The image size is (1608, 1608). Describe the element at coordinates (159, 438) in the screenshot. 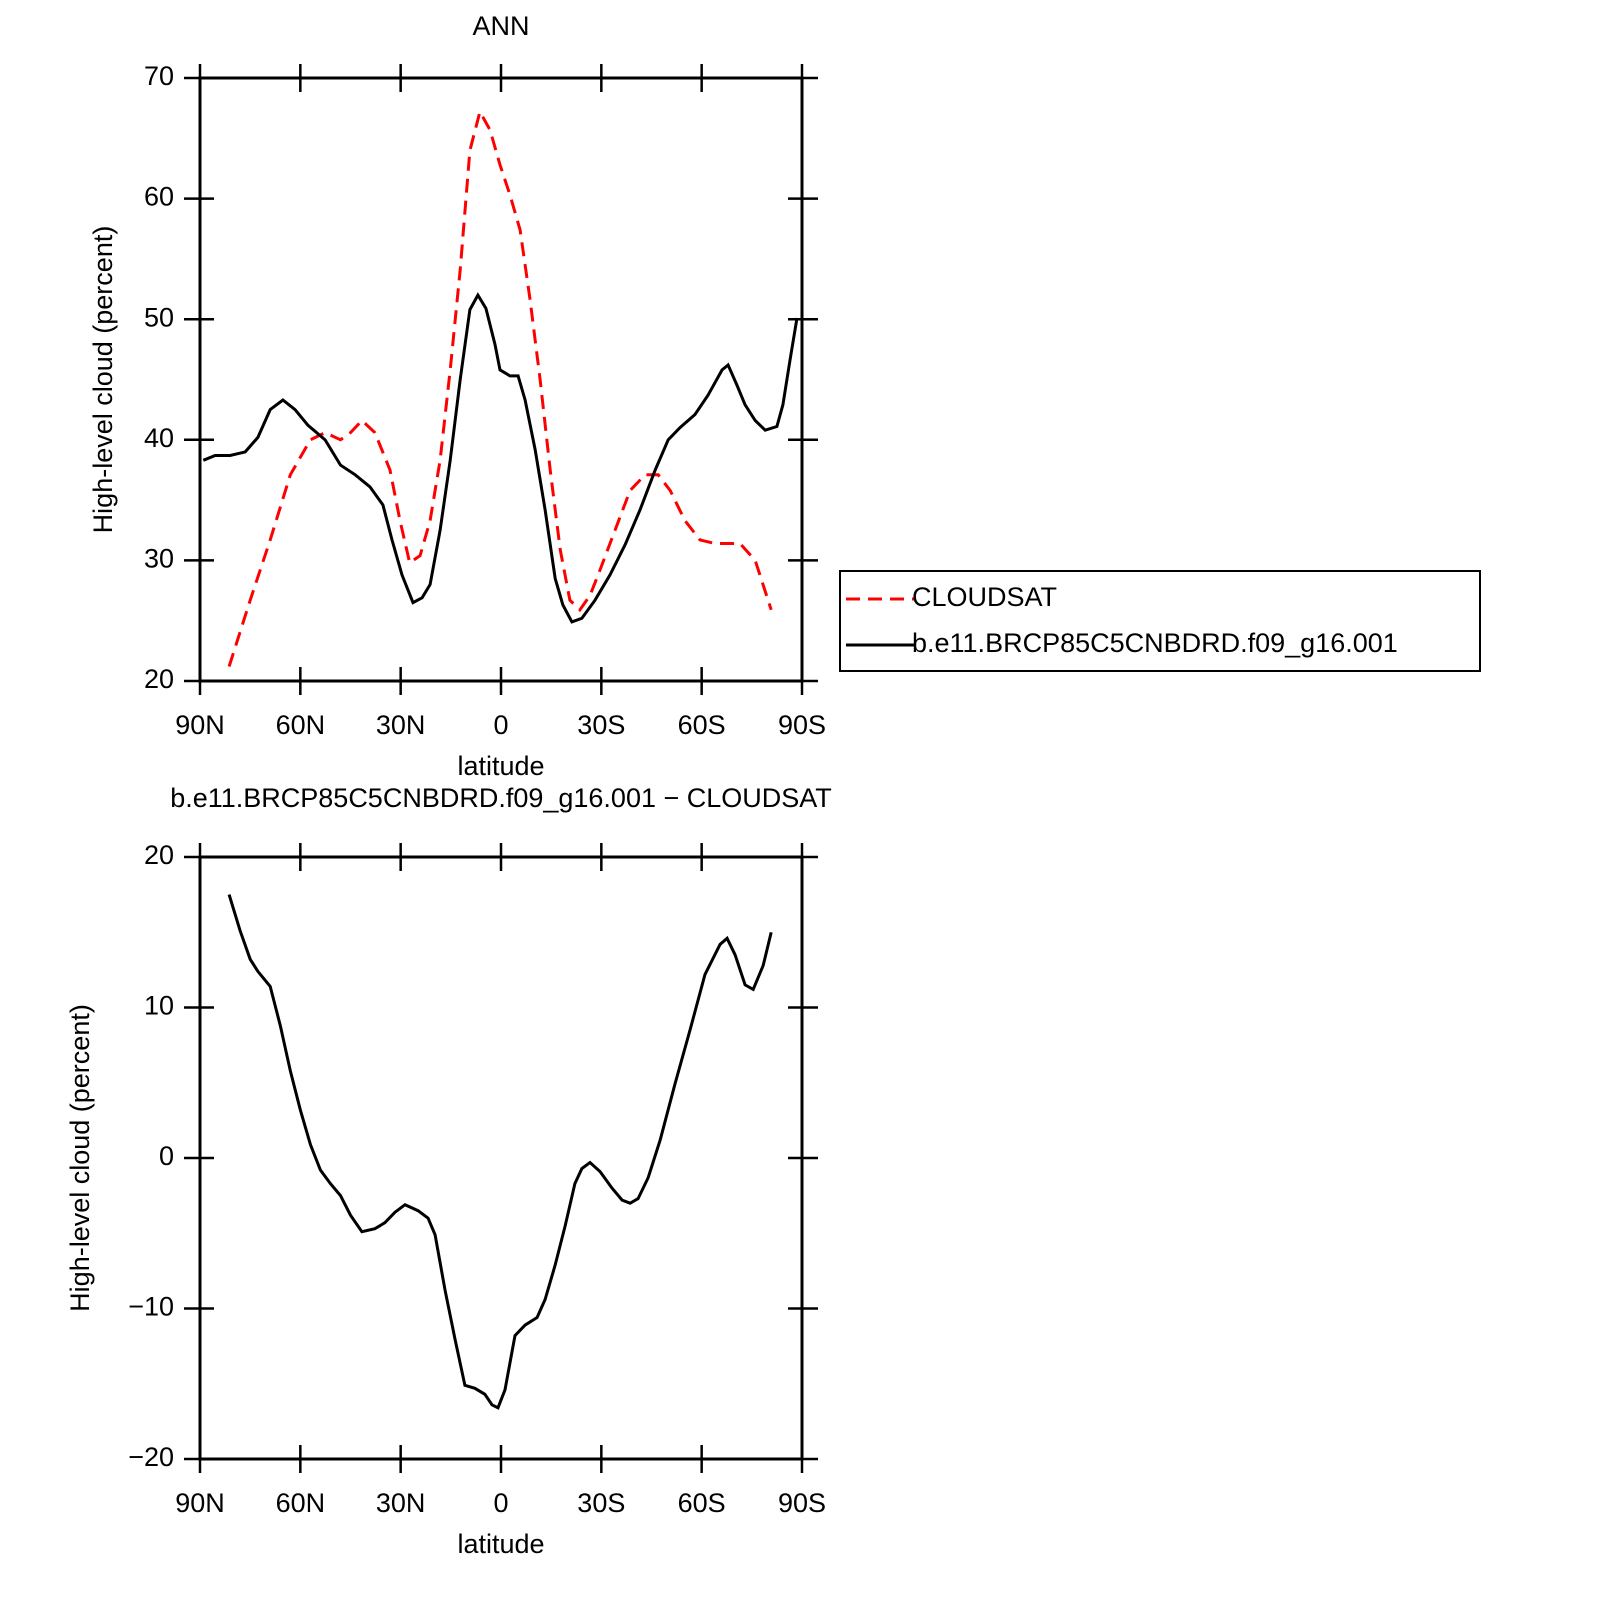

I see `y-tick-label: 40` at that location.